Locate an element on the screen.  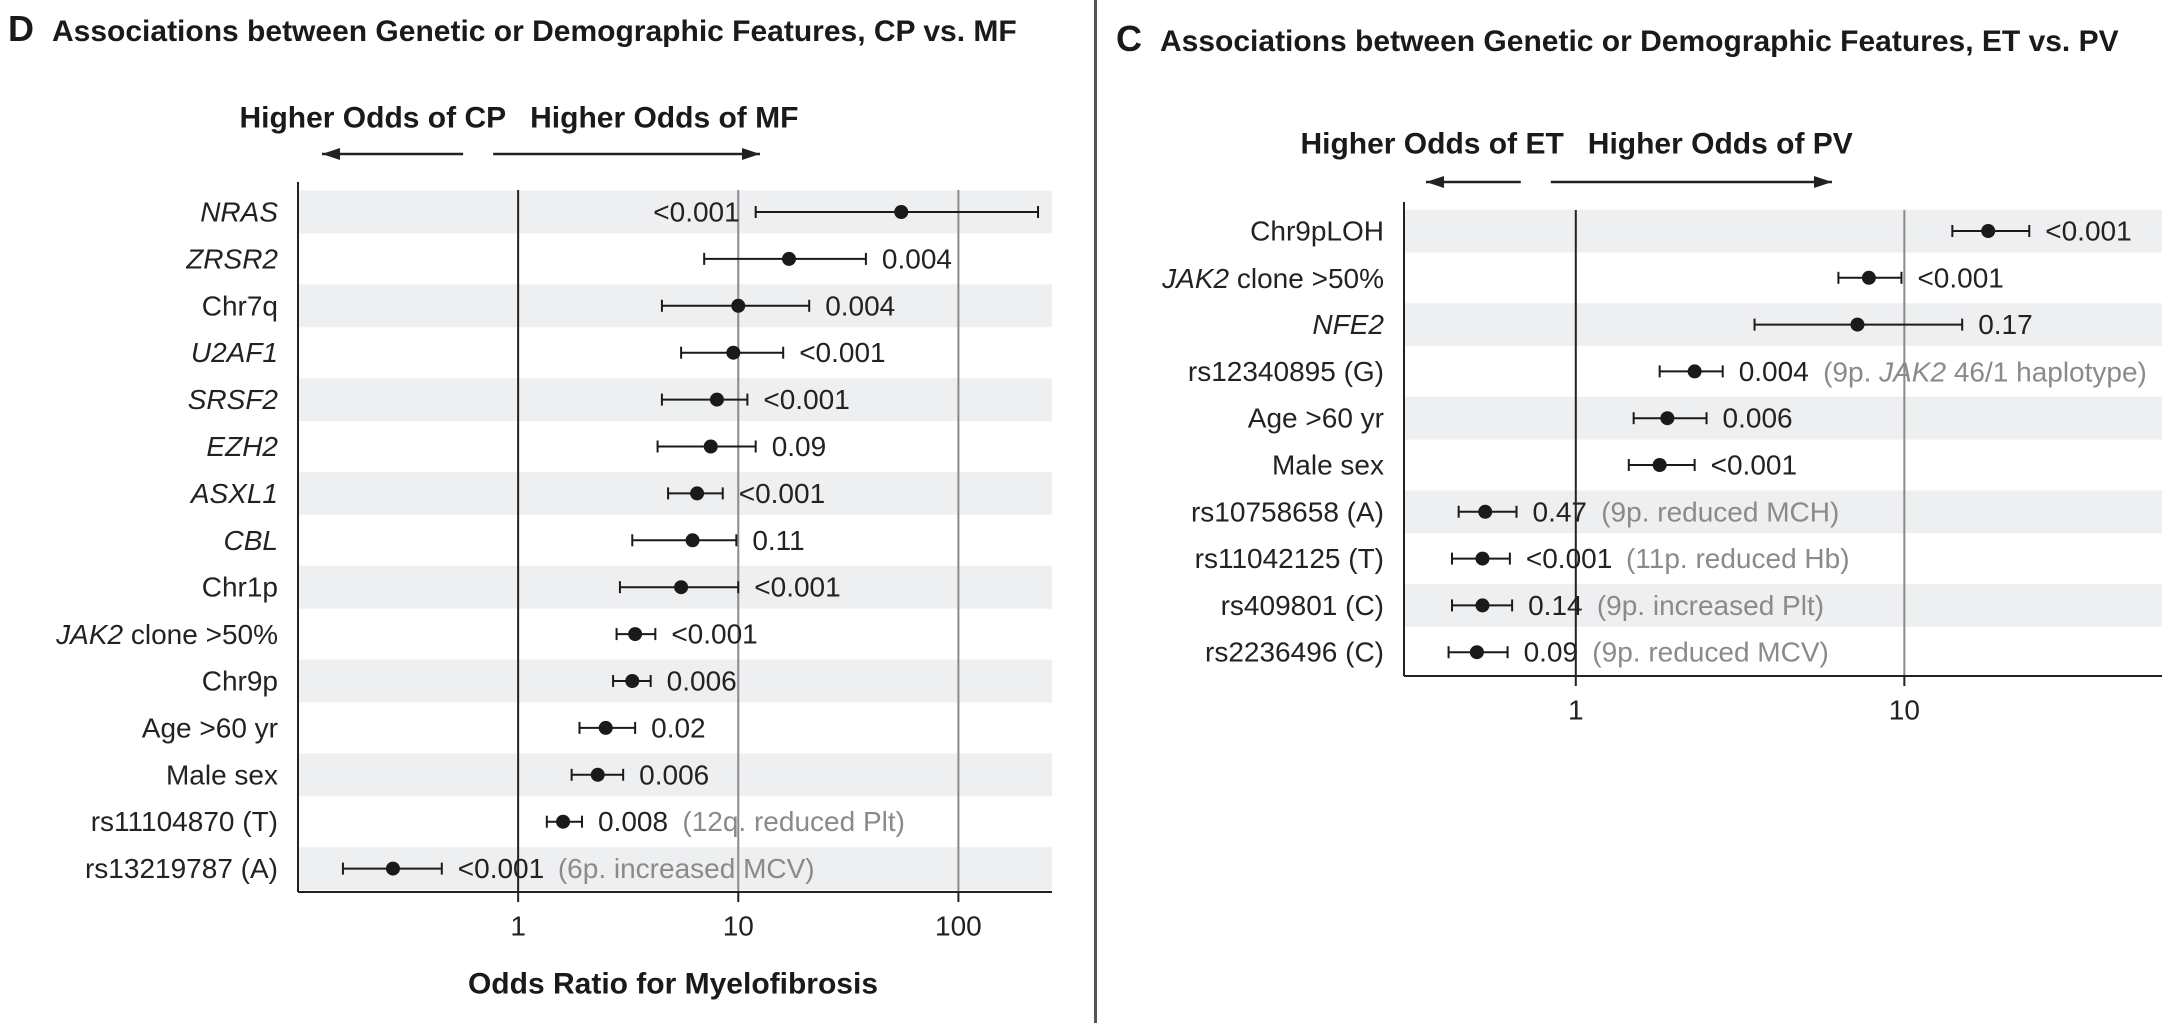
row-label: ZRSR2 is located at coordinates (231, 258).